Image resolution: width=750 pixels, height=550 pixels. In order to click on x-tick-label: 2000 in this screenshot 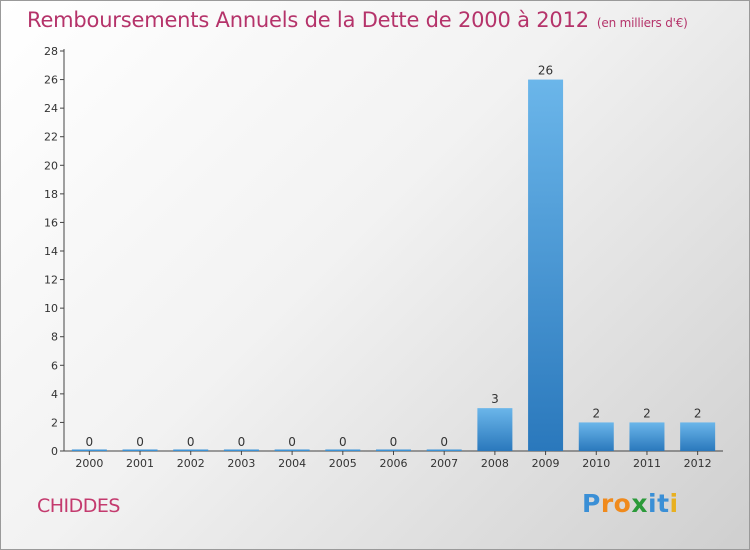, I will do `click(89, 463)`.